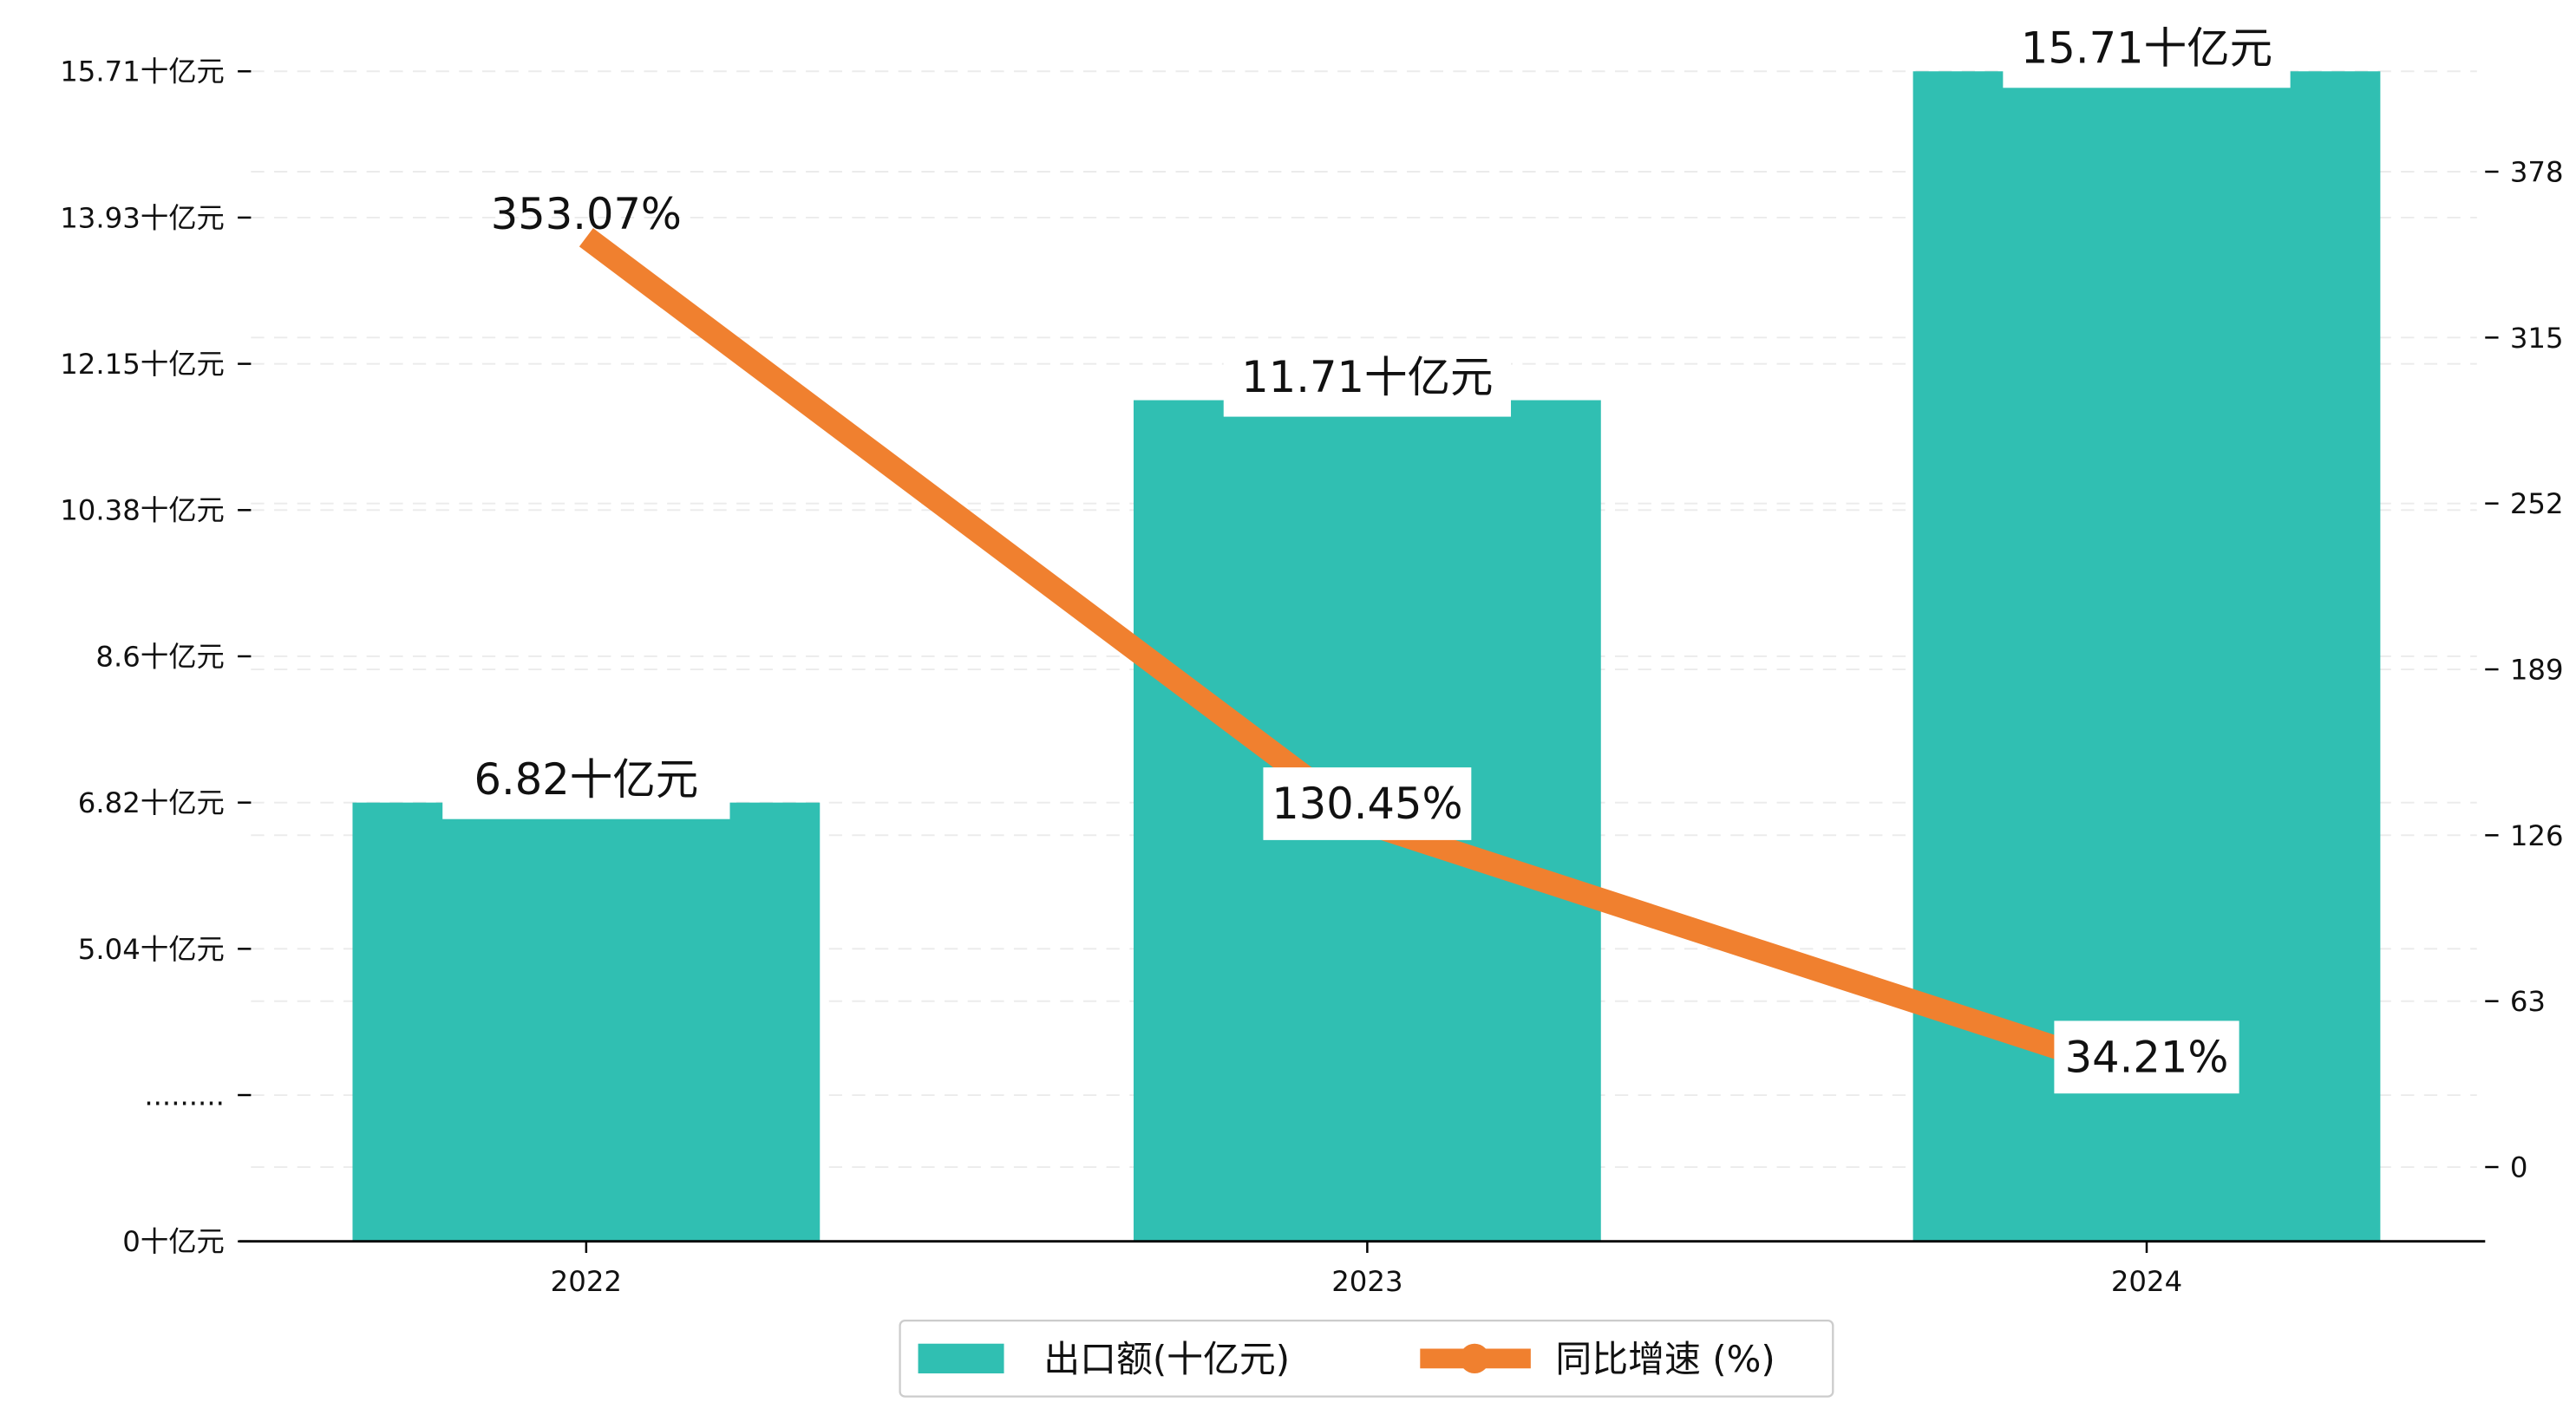 The width and height of the screenshot is (2576, 1415). Describe the element at coordinates (1166, 1359) in the screenshot. I see `legend-label-export: 出口额(十亿元)` at that location.